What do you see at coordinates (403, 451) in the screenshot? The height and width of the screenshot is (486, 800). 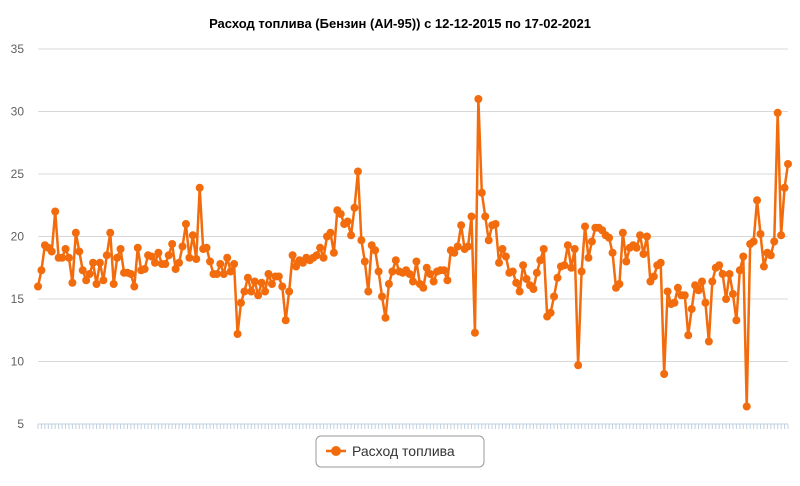 I see `legend-label: Расход топлива` at bounding box center [403, 451].